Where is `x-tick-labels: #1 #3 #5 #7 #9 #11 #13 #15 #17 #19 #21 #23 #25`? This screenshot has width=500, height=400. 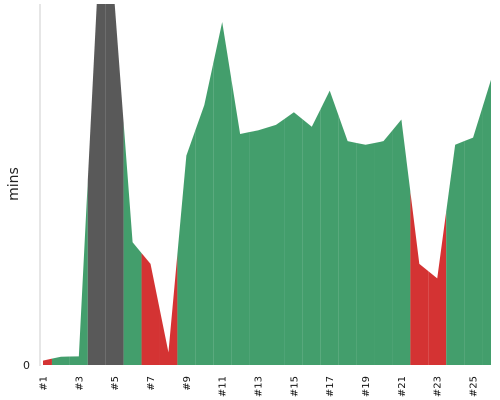
x-tick-labels: #1 #3 #5 #7 #9 #11 #13 #15 #17 #19 #21 #23 #25 is located at coordinates (259, 386).